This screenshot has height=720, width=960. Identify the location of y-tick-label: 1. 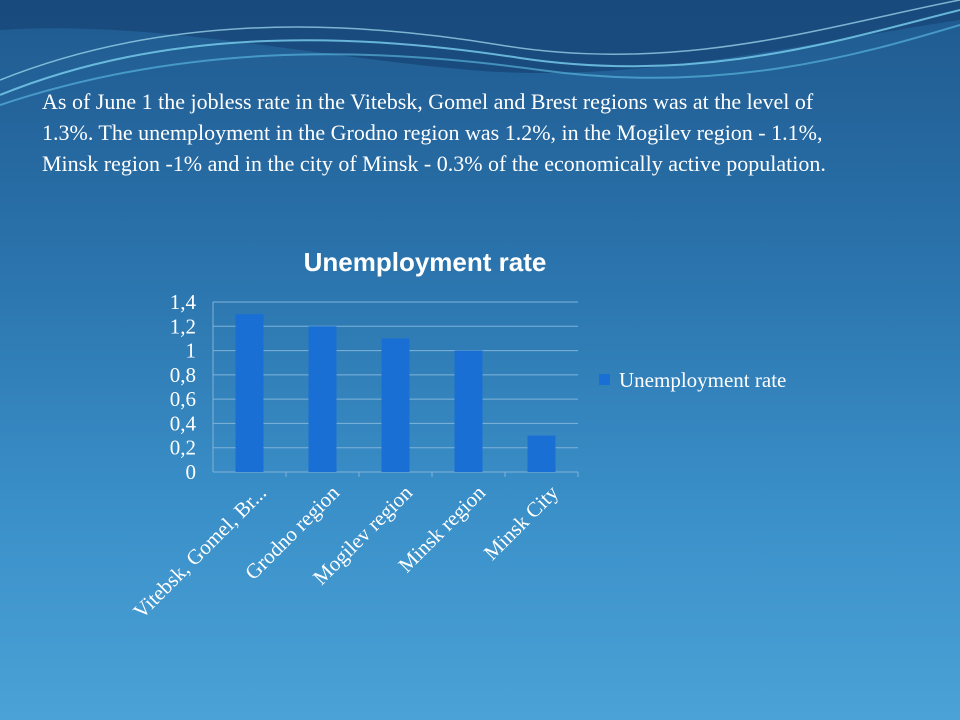
(191, 351).